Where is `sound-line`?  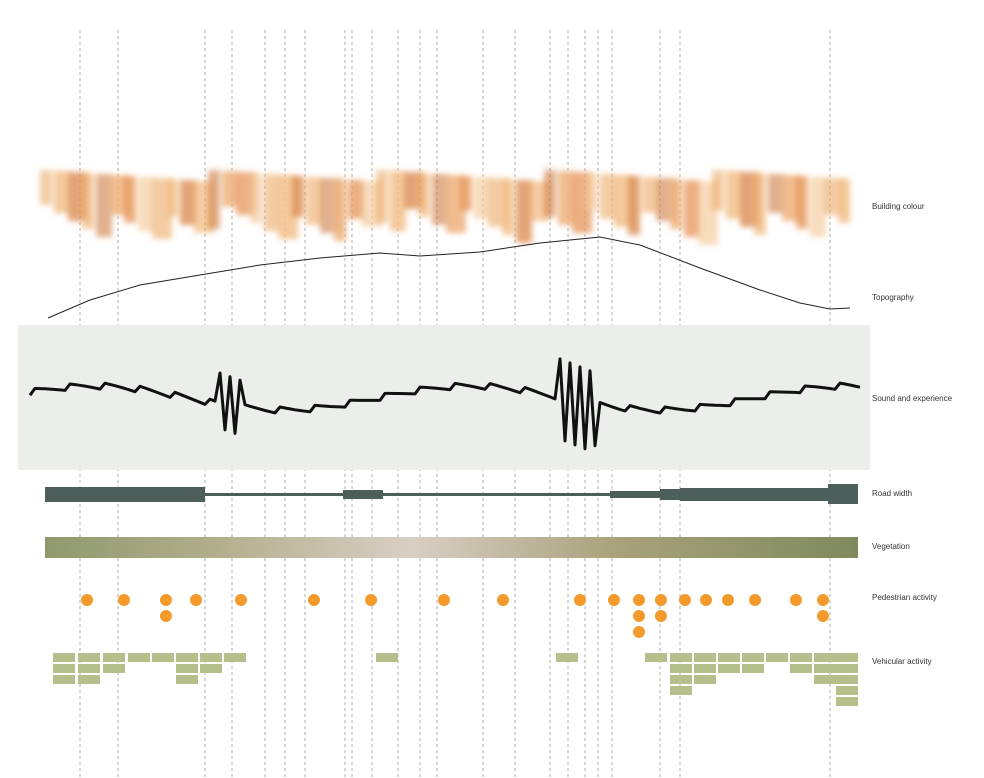
sound-line is located at coordinates (444, 404).